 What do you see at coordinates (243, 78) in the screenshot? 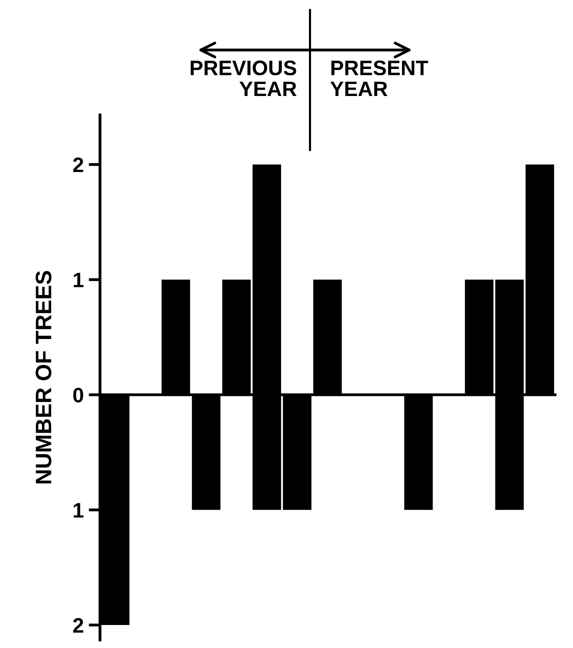
I see `text: PREVIOUS YEAR` at bounding box center [243, 78].